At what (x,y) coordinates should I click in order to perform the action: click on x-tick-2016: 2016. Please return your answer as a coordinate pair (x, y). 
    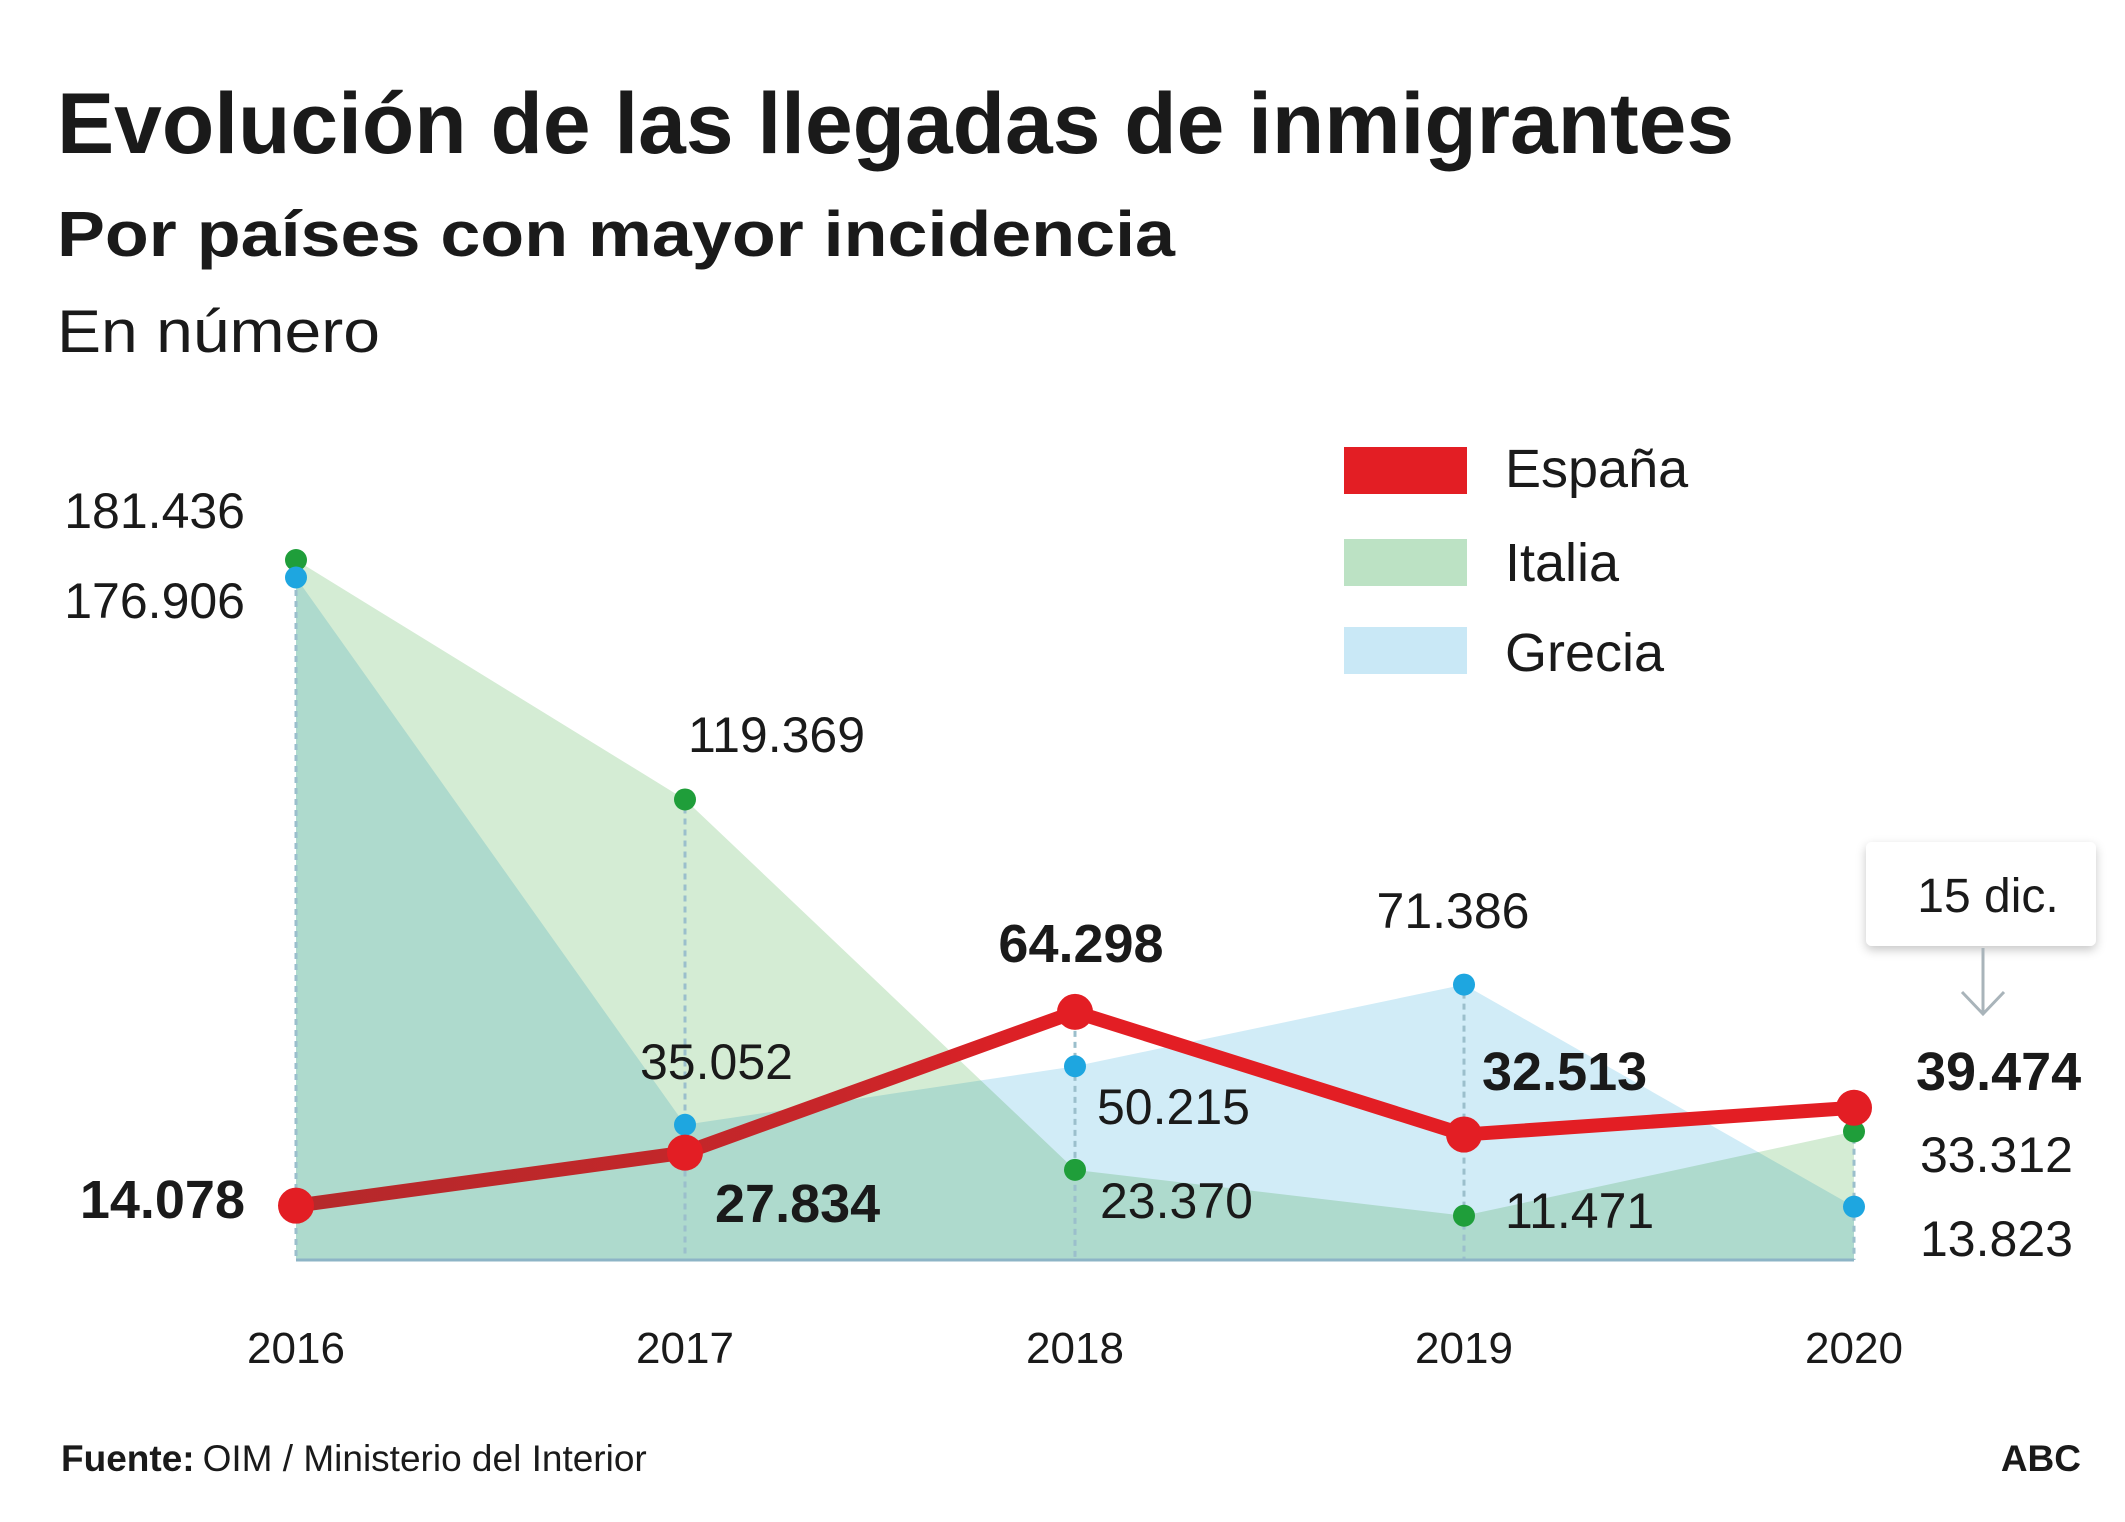
    Looking at the image, I should click on (296, 1348).